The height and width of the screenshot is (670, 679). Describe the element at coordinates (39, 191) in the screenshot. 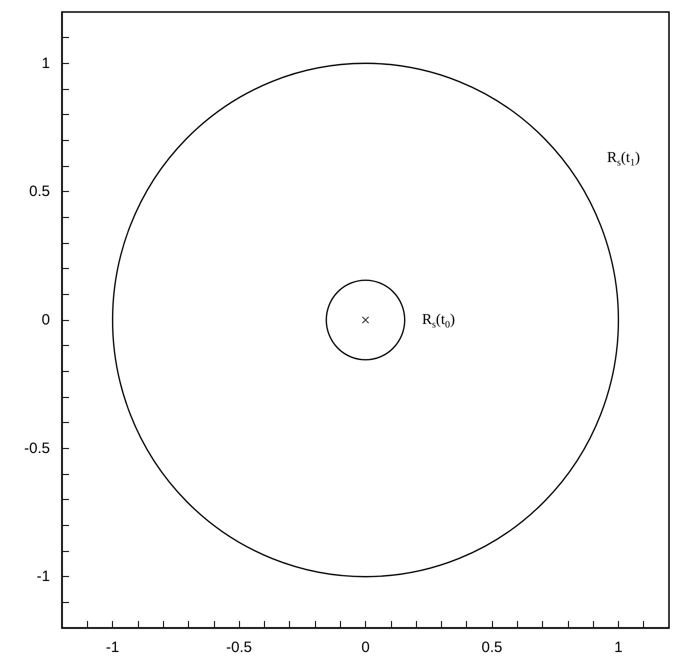

I see `y-tick-label: 0.5` at that location.